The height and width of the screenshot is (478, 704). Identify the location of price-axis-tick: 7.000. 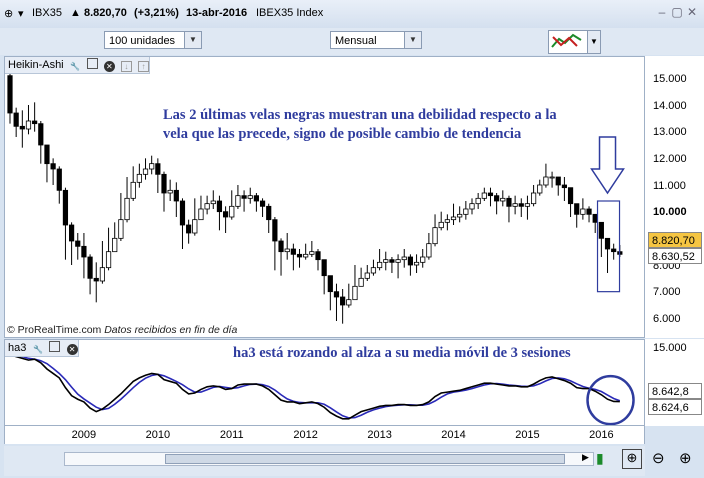
(667, 292).